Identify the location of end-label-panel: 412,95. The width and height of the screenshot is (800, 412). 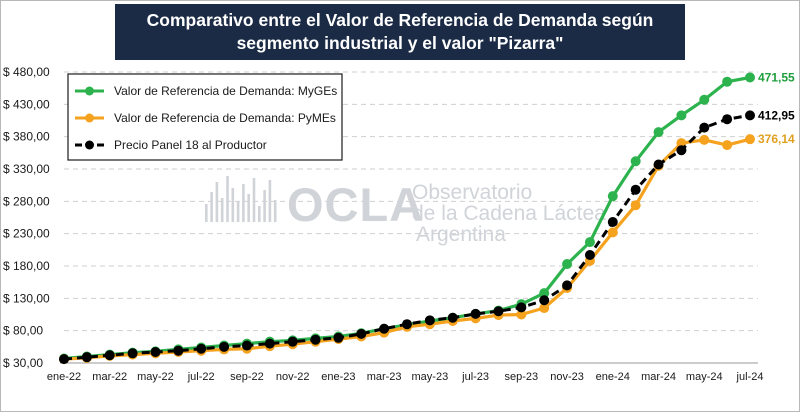
(776, 115).